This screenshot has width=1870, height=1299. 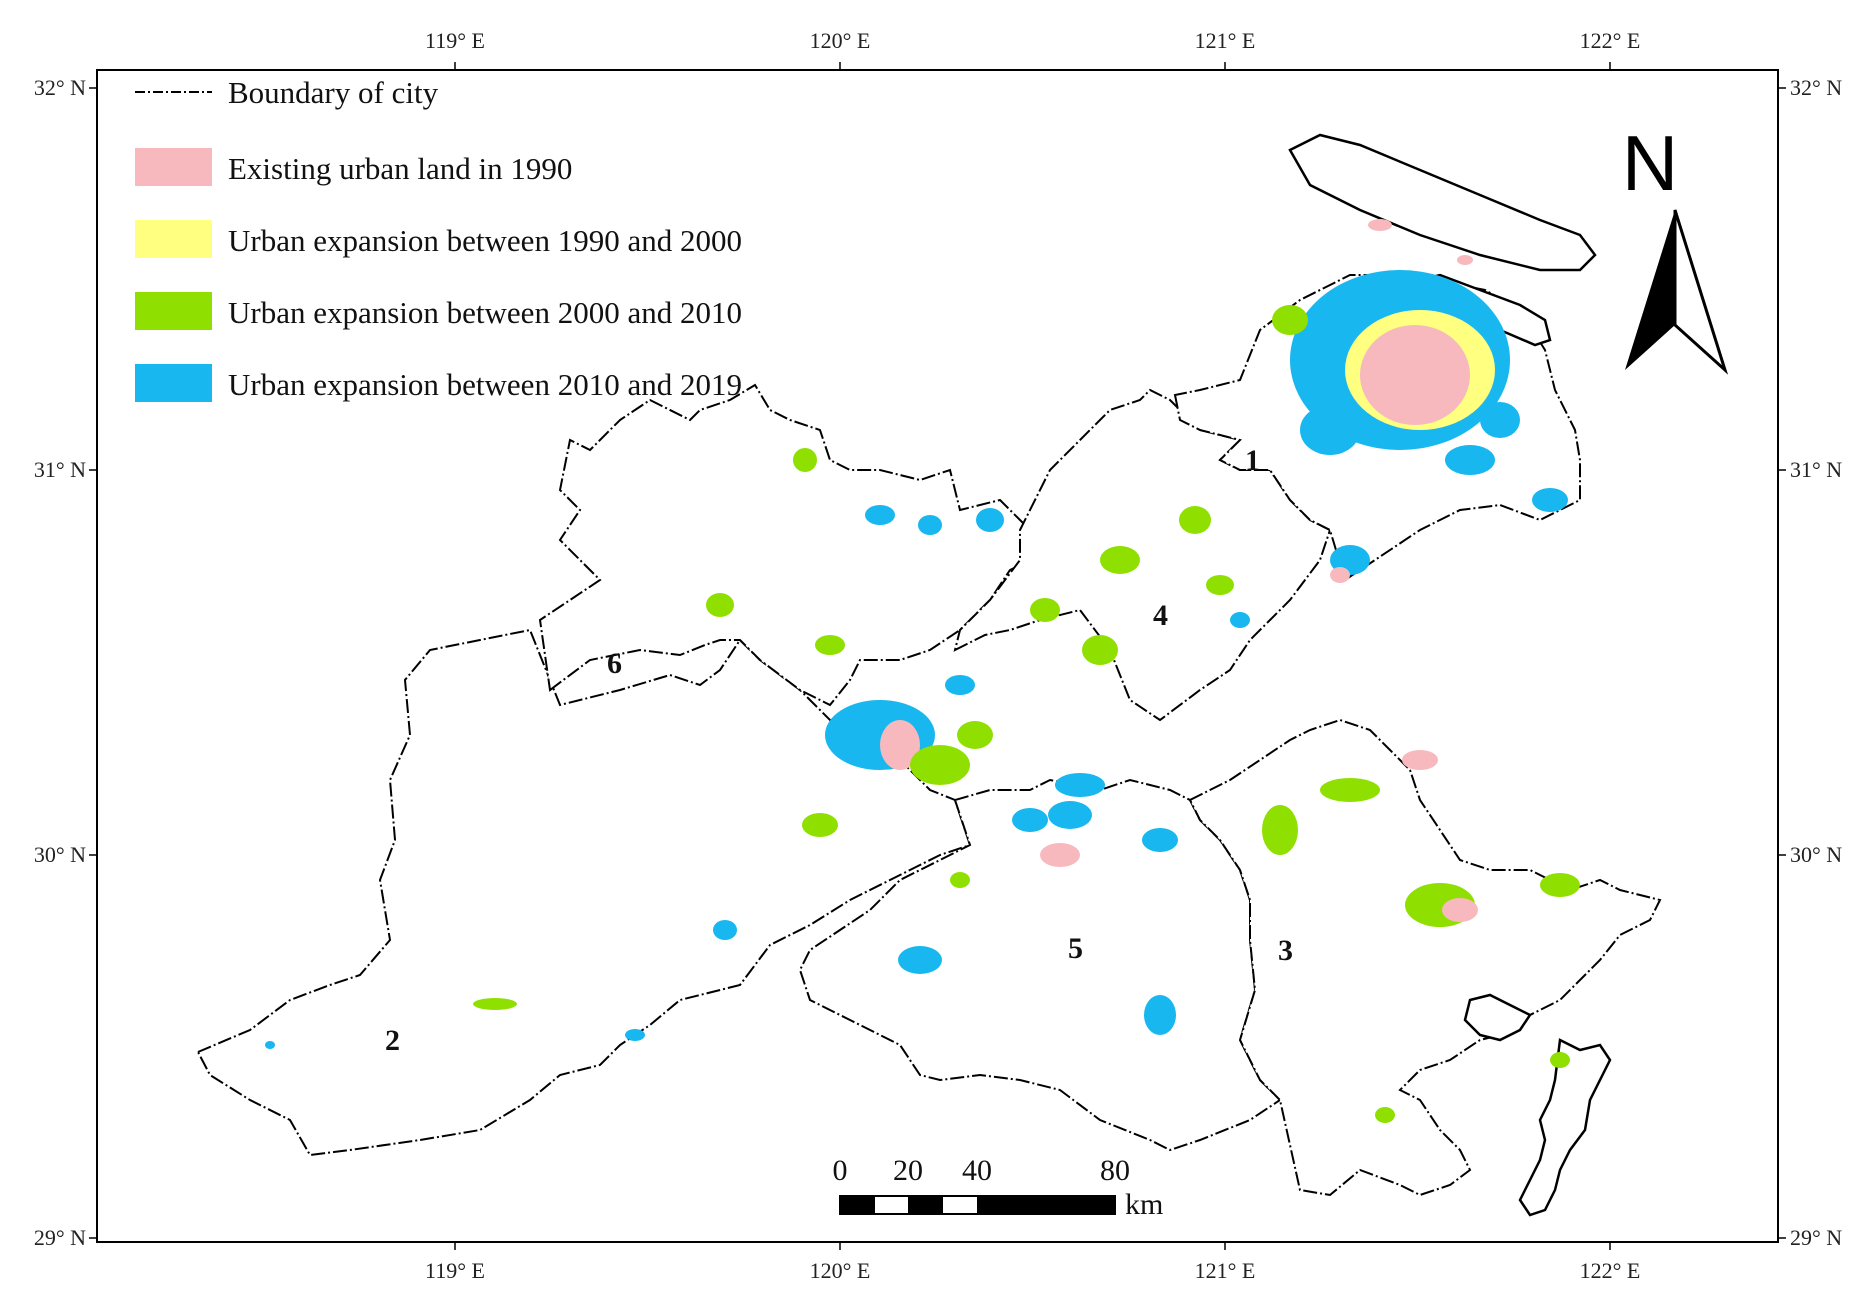 What do you see at coordinates (173, 383) in the screenshot?
I see `legend-swatch-2010-2019` at bounding box center [173, 383].